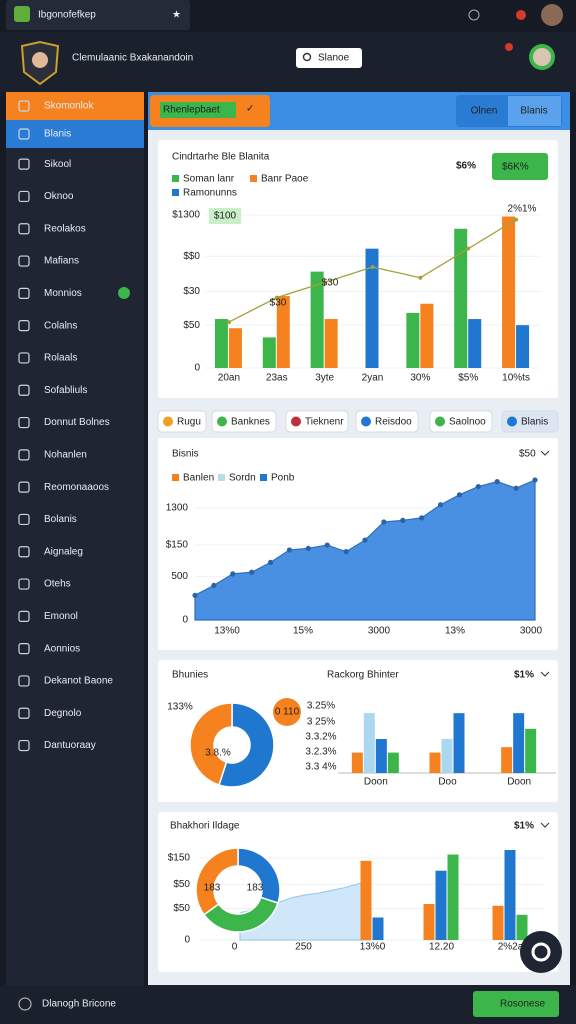  I want to click on y-tick-label: 0, so click(187, 940).